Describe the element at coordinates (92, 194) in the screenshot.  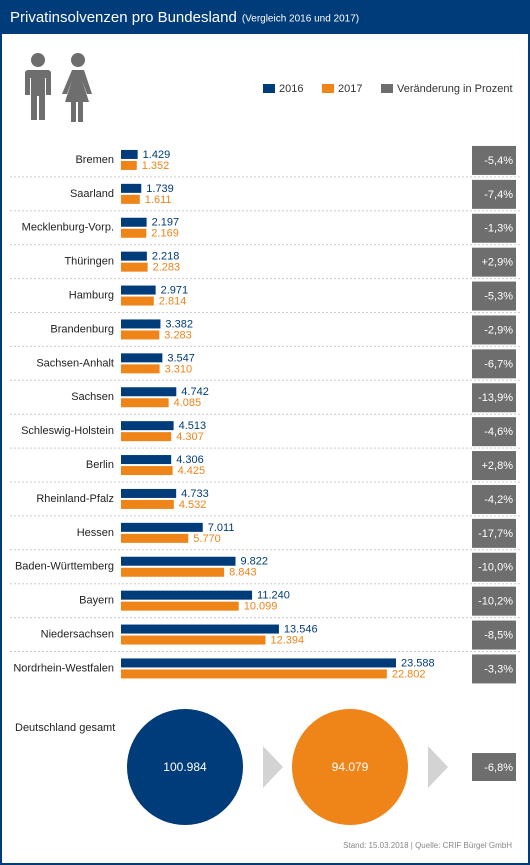
I see `category-label: Saarland` at that location.